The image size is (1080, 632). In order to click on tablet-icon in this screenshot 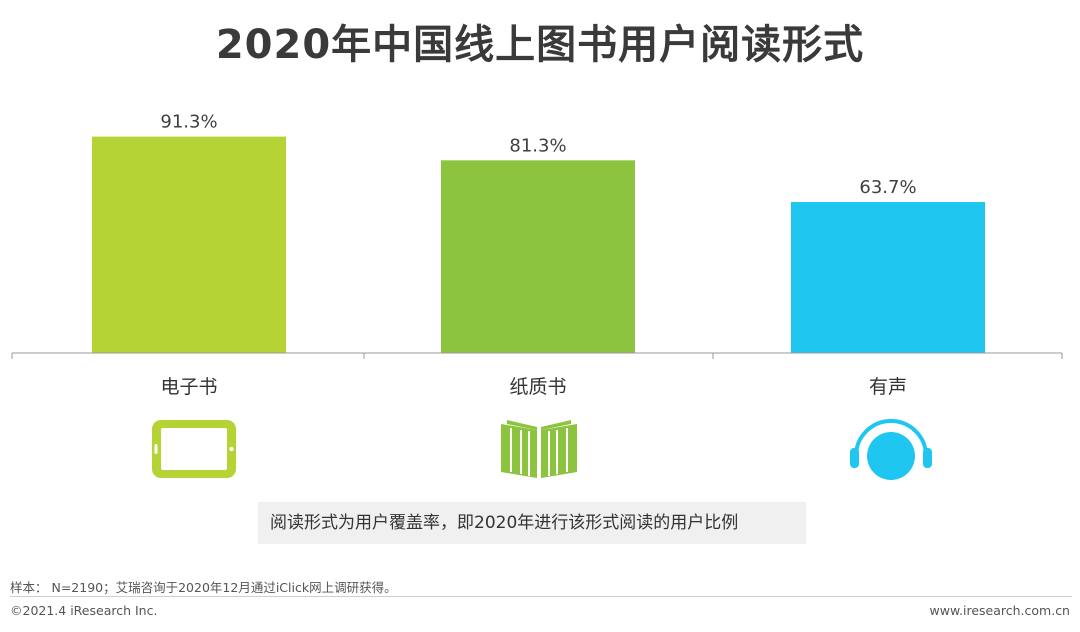, I will do `click(194, 449)`.